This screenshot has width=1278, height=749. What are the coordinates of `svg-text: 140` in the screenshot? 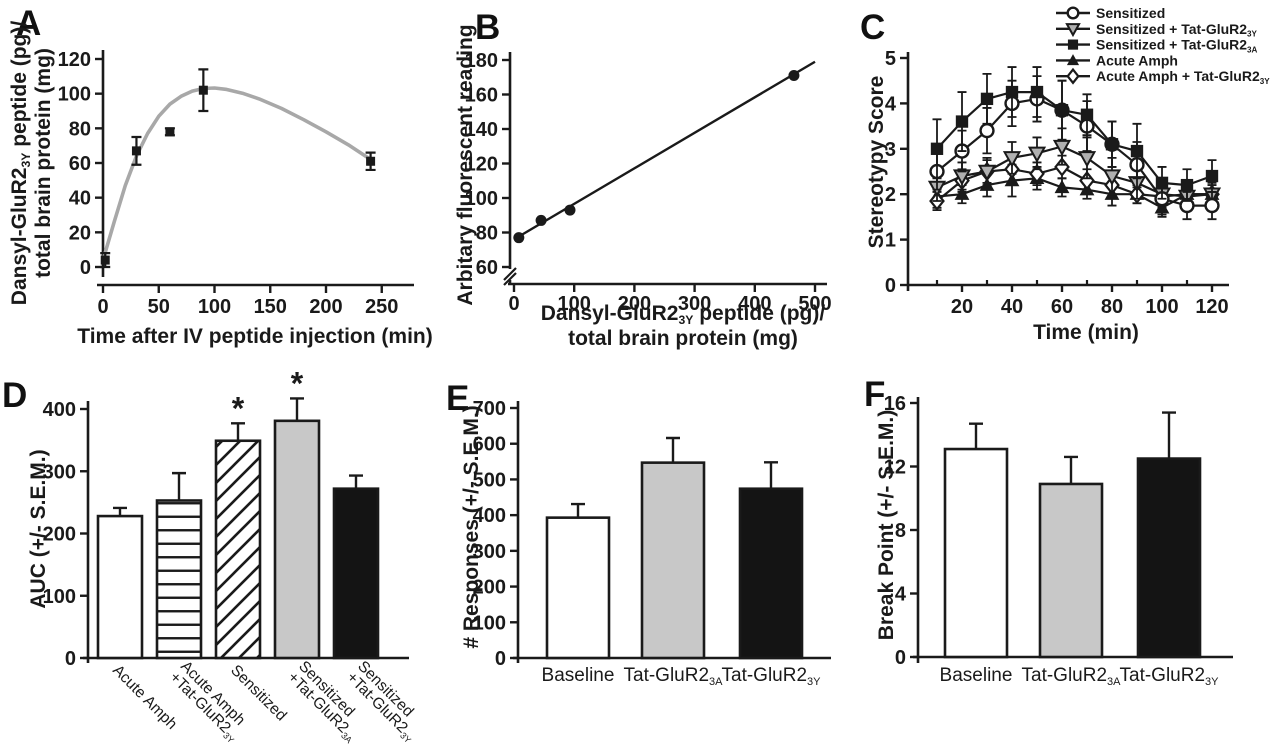 It's located at (481, 130).